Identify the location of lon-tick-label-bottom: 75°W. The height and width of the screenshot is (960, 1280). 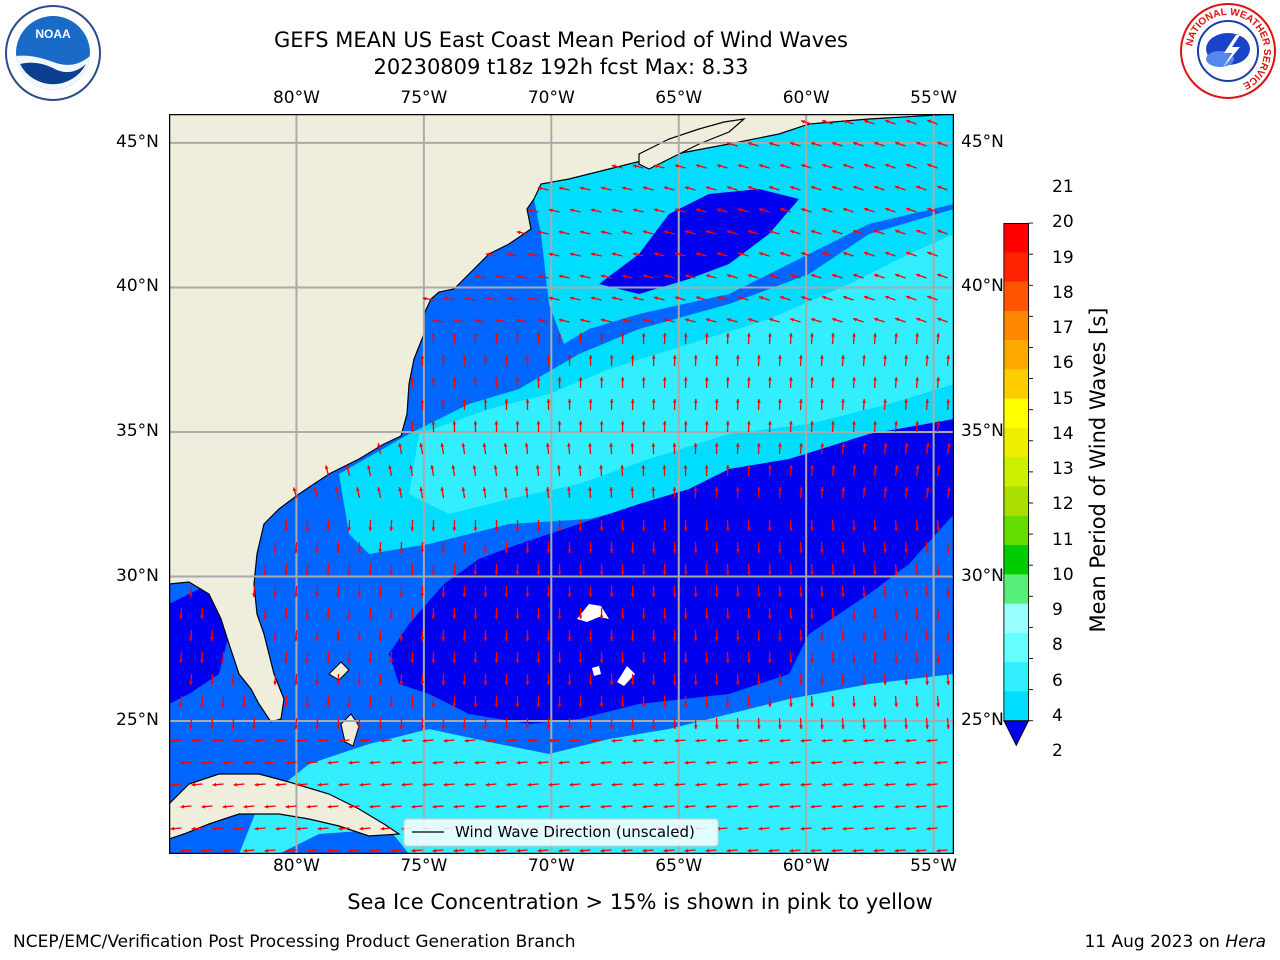
(424, 866).